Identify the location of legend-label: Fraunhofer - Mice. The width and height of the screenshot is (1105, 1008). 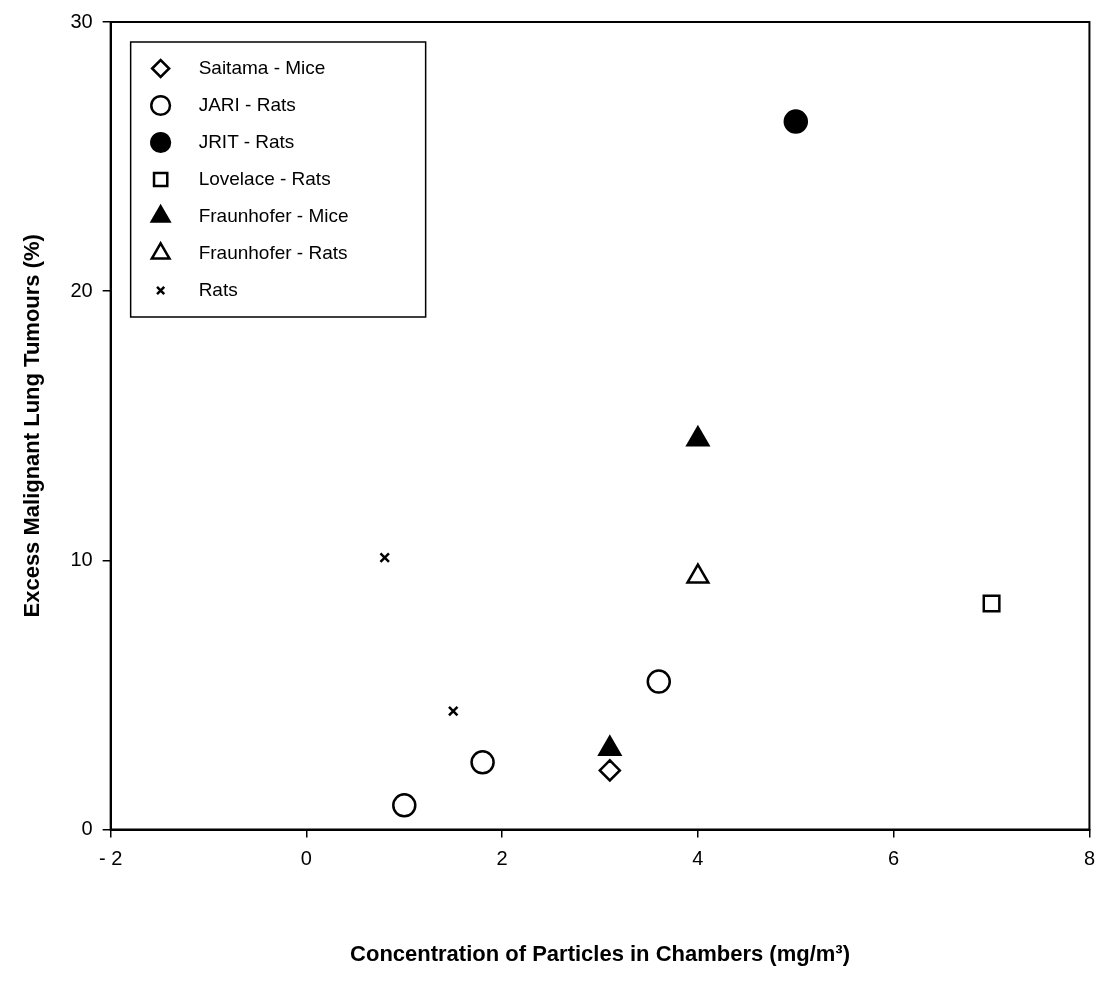
(273, 215).